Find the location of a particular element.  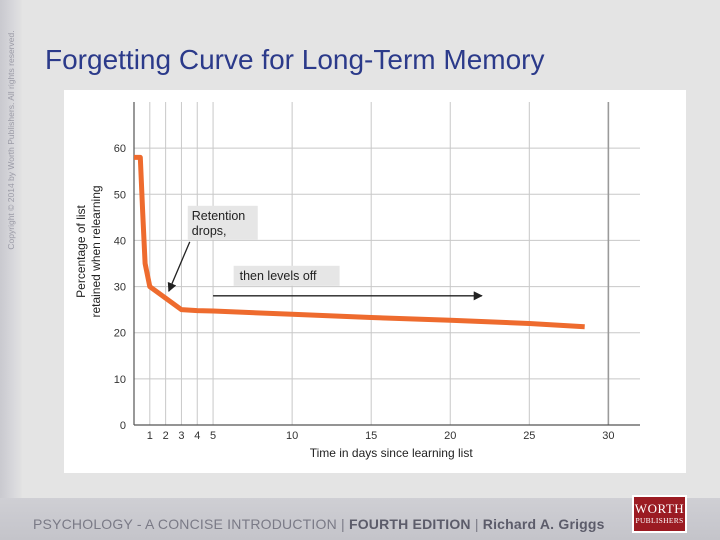

x-tick-label: 25 is located at coordinates (529, 436).